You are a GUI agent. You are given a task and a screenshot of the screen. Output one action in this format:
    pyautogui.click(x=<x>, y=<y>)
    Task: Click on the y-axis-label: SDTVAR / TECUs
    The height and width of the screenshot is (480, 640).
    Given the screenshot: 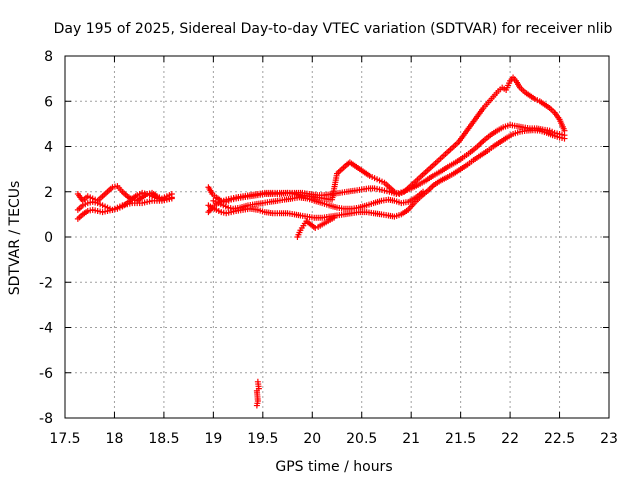 What is the action you would take?
    pyautogui.click(x=15, y=238)
    